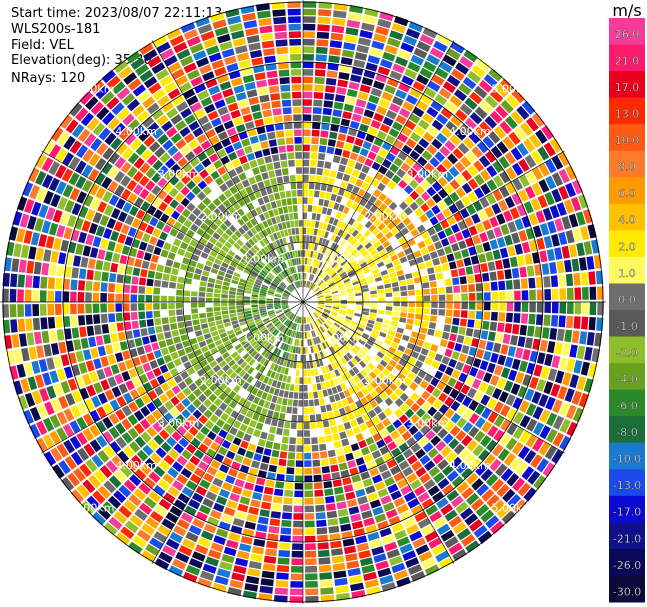 The height and width of the screenshot is (607, 647). I want to click on colorbar-tick: 26.0, so click(627, 34).